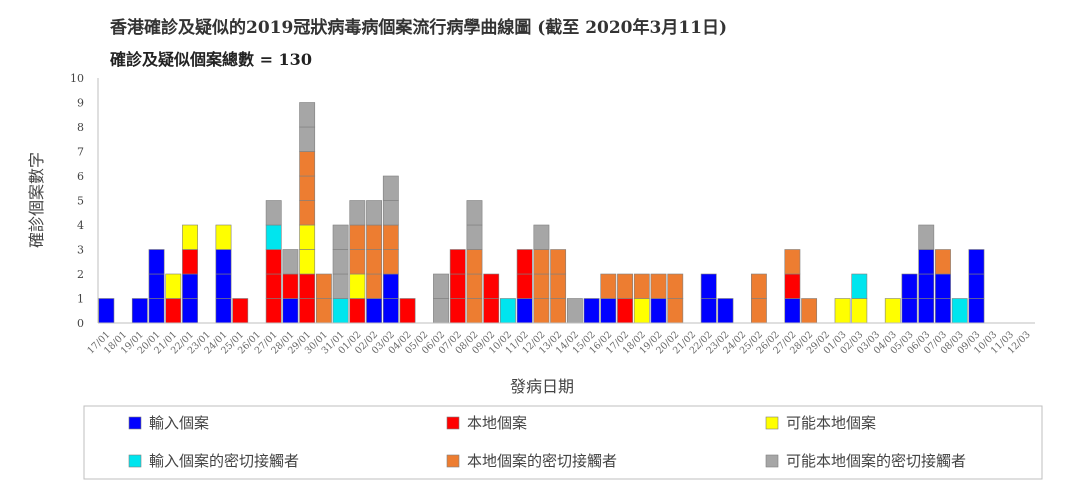 This screenshot has width=1080, height=493. Describe the element at coordinates (542, 386) in the screenshot. I see `x-axis-title: 發病日期` at that location.